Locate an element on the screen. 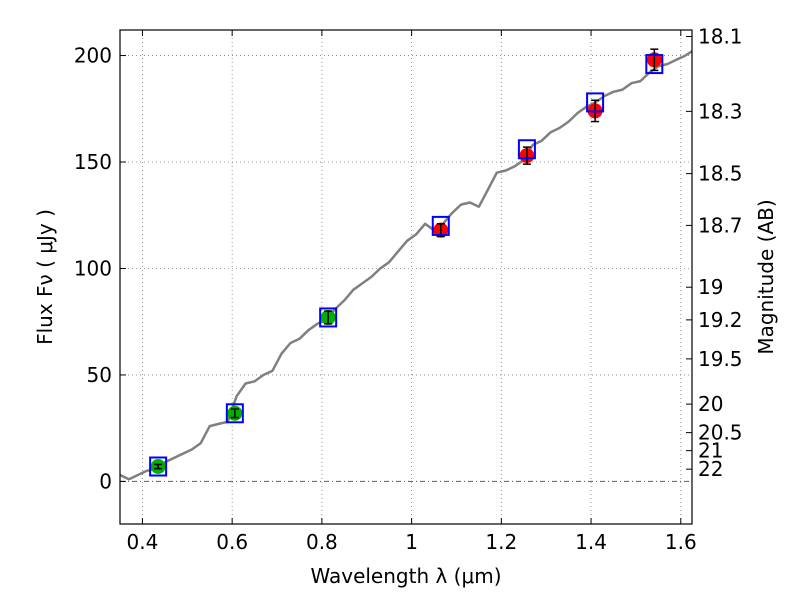  magnitude-tick-label: 19.5 is located at coordinates (720, 359).